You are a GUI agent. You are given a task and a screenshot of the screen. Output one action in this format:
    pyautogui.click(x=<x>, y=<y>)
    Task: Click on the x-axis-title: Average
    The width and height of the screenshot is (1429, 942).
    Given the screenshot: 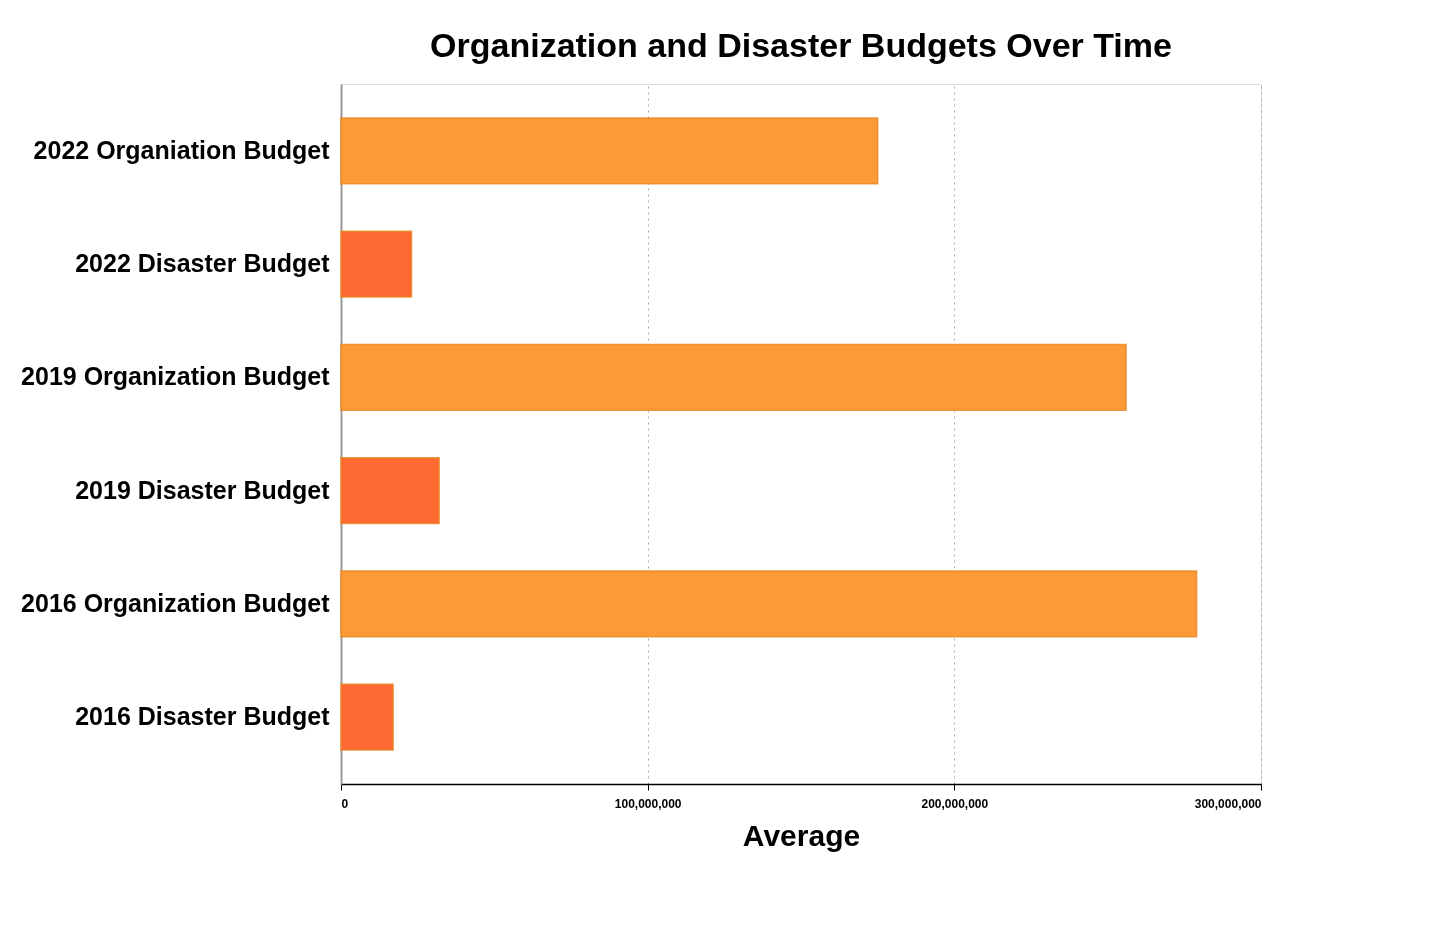 What is the action you would take?
    pyautogui.click(x=801, y=835)
    